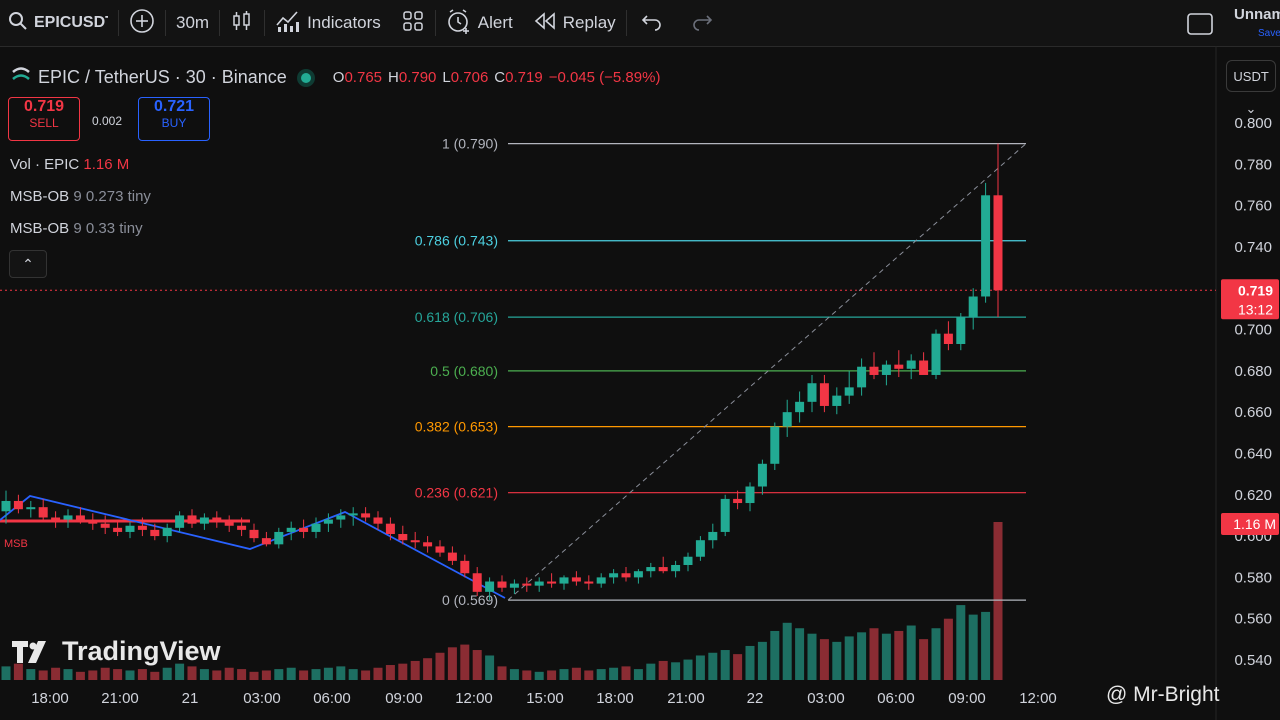  I want to click on sell-button: 0.719 SELL, so click(44, 119).